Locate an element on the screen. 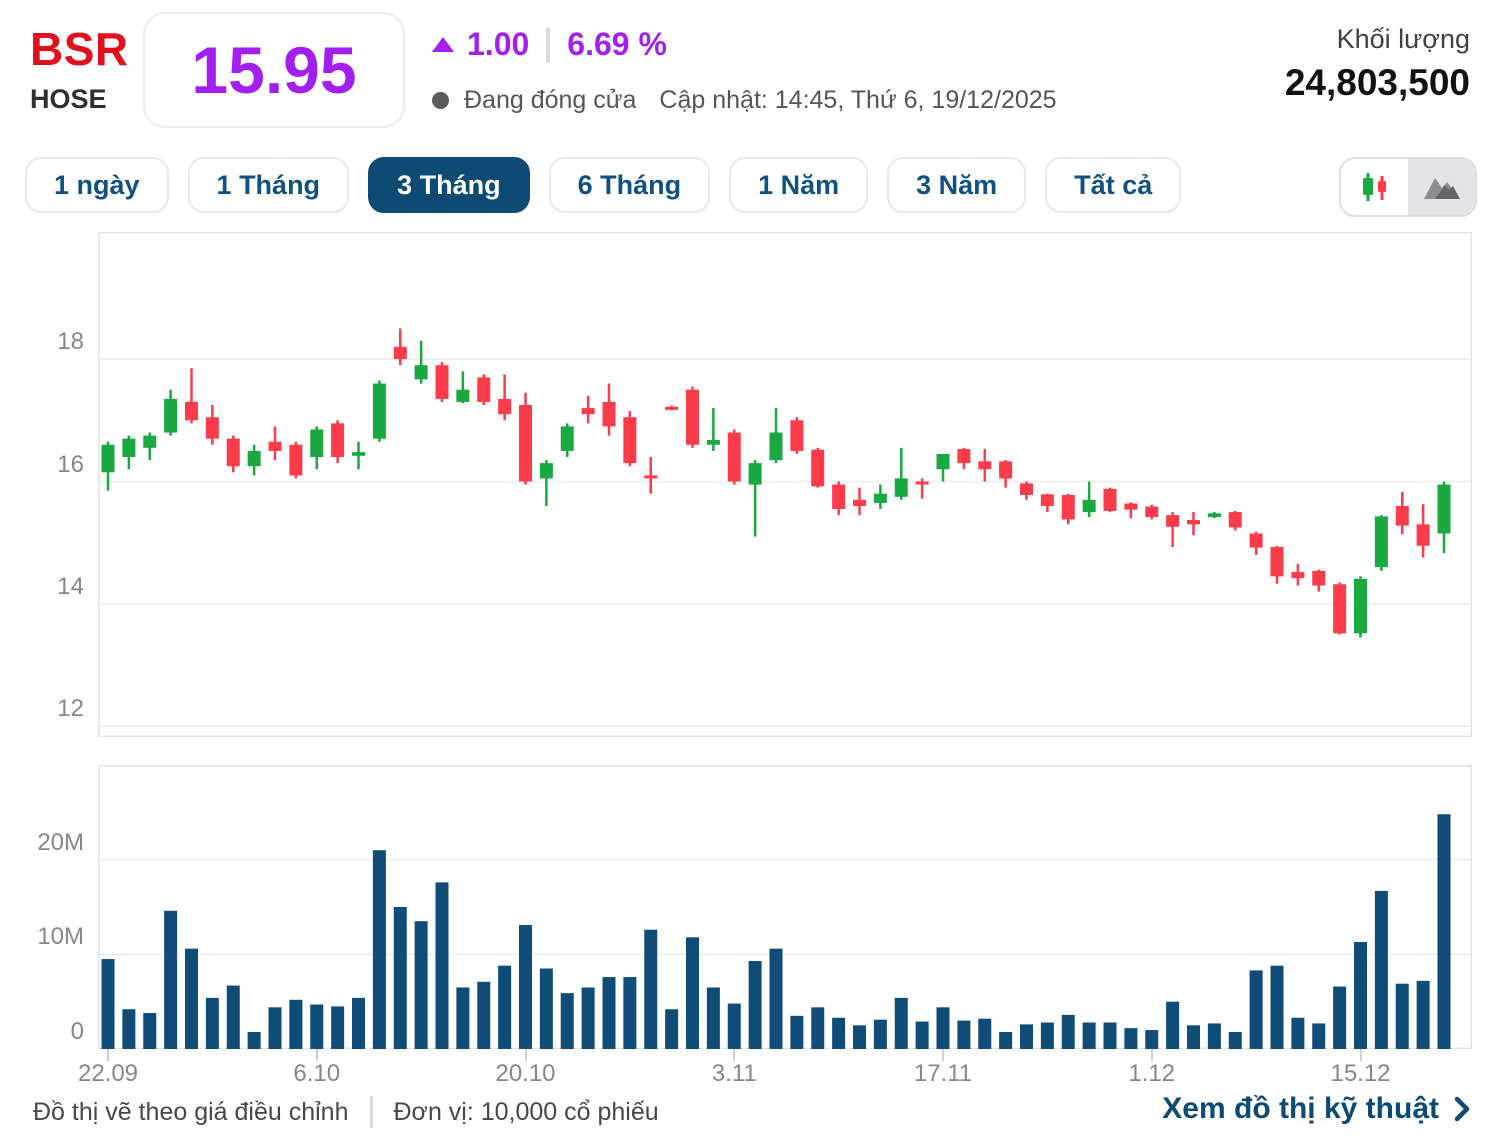  technical-chart-link-label: Xem đồ thị kỹ thuật is located at coordinates (1300, 1108).